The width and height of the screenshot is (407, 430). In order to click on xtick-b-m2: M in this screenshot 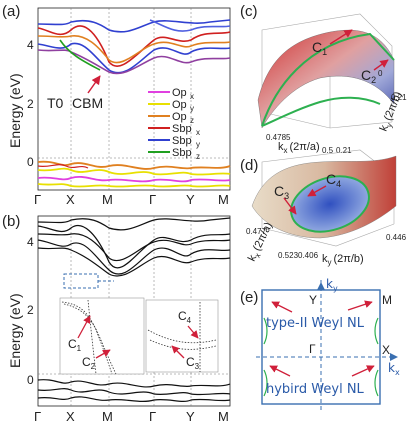, I will do `click(223, 416)`.